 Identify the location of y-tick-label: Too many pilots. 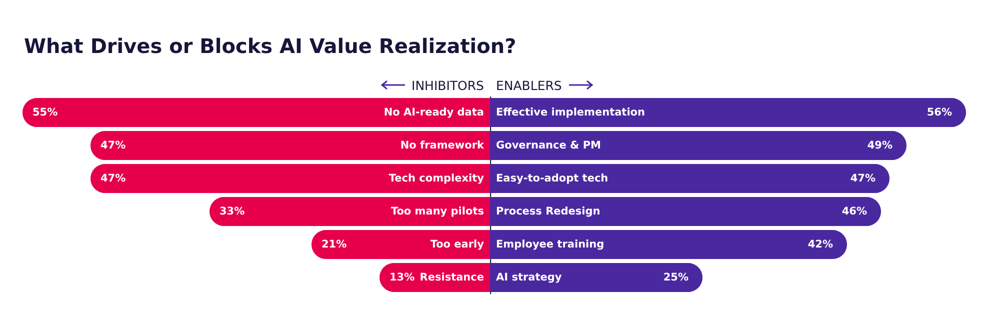
(437, 212).